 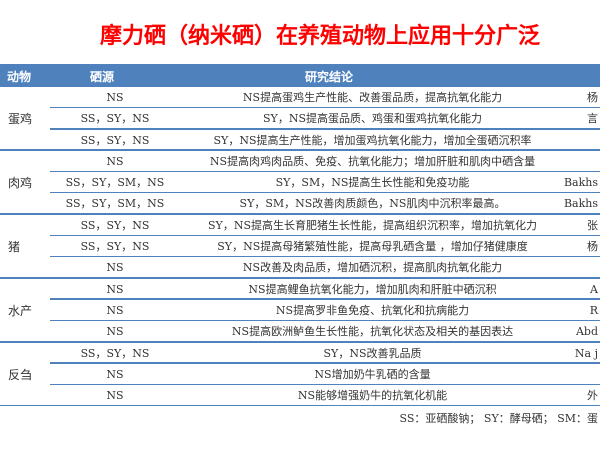 What do you see at coordinates (372, 183) in the screenshot?
I see `conclusion-cell: SY，SM，NS提高生长性能和免疫功能` at bounding box center [372, 183].